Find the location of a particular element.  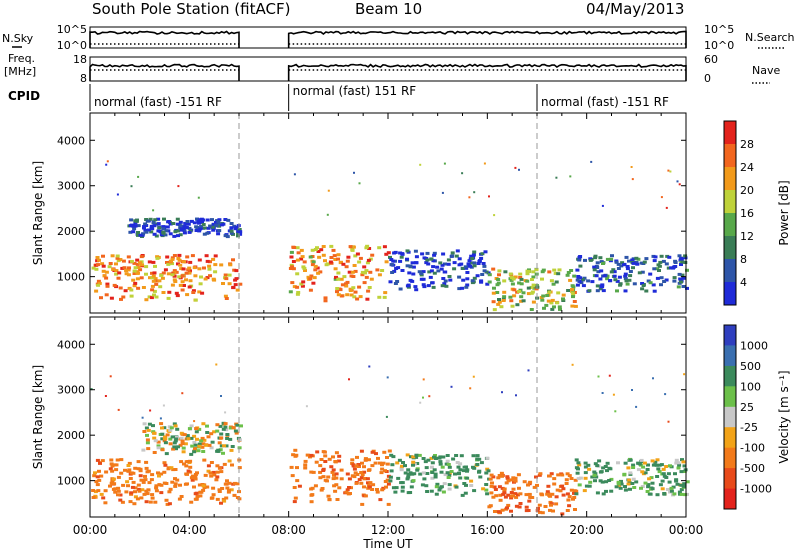

y-tick-label: 4000 is located at coordinates (71, 344).